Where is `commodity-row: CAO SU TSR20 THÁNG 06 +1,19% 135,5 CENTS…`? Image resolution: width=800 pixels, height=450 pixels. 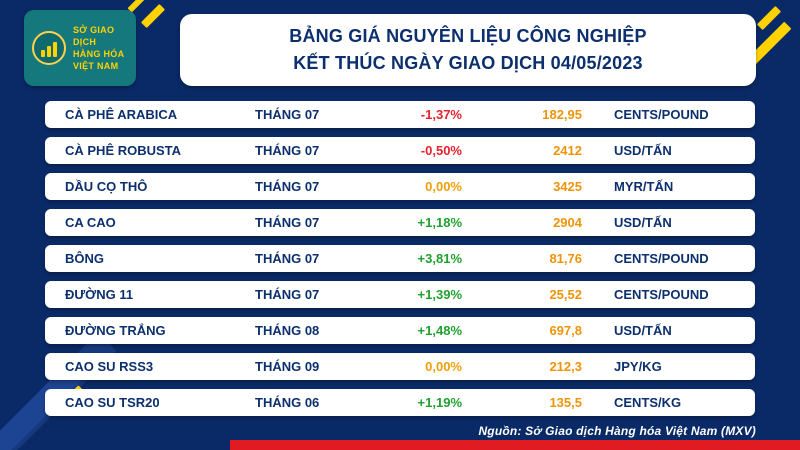 commodity-row: CAO SU TSR20 THÁNG 06 +1,19% 135,5 CENTS… is located at coordinates (400, 402).